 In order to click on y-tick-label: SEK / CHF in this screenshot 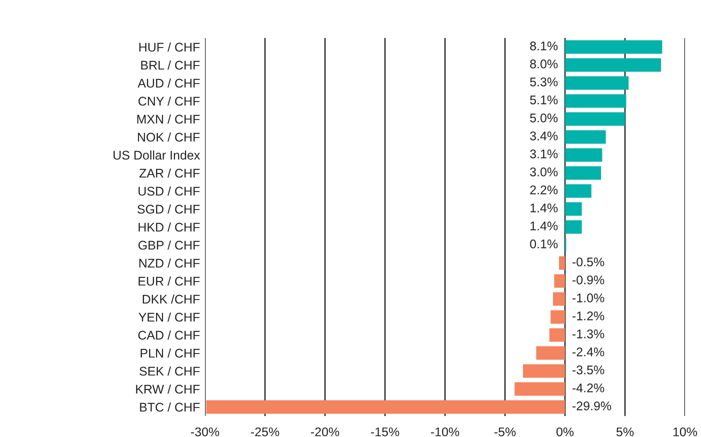, I will do `click(170, 371)`.